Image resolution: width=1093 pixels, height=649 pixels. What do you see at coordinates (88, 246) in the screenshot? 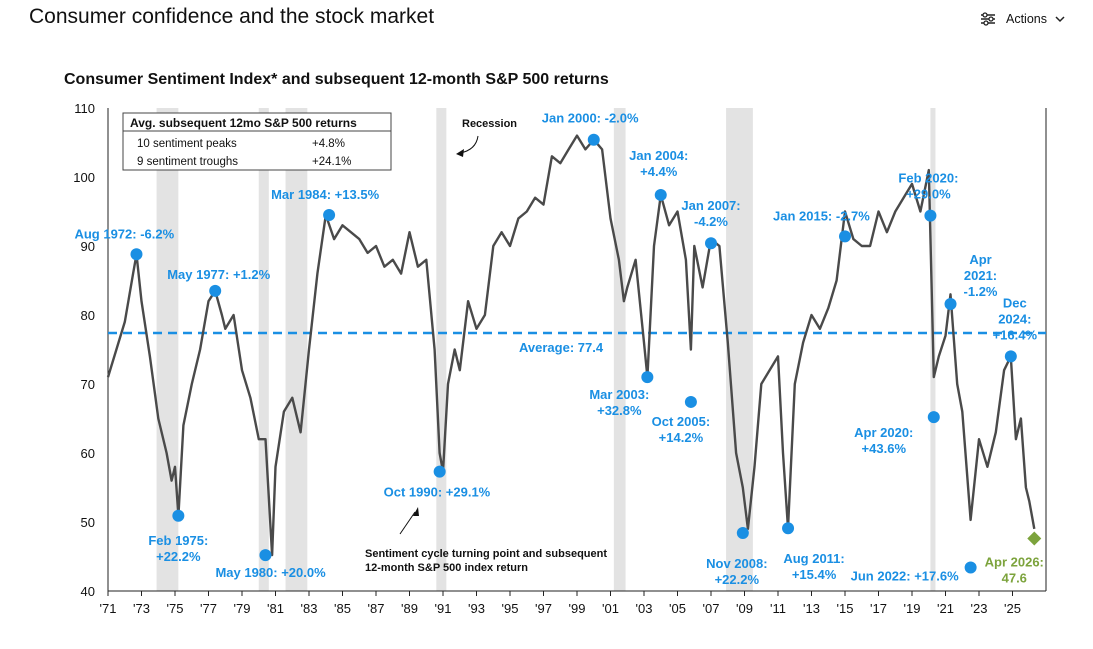
I see `y-tick-label: 90` at bounding box center [88, 246].